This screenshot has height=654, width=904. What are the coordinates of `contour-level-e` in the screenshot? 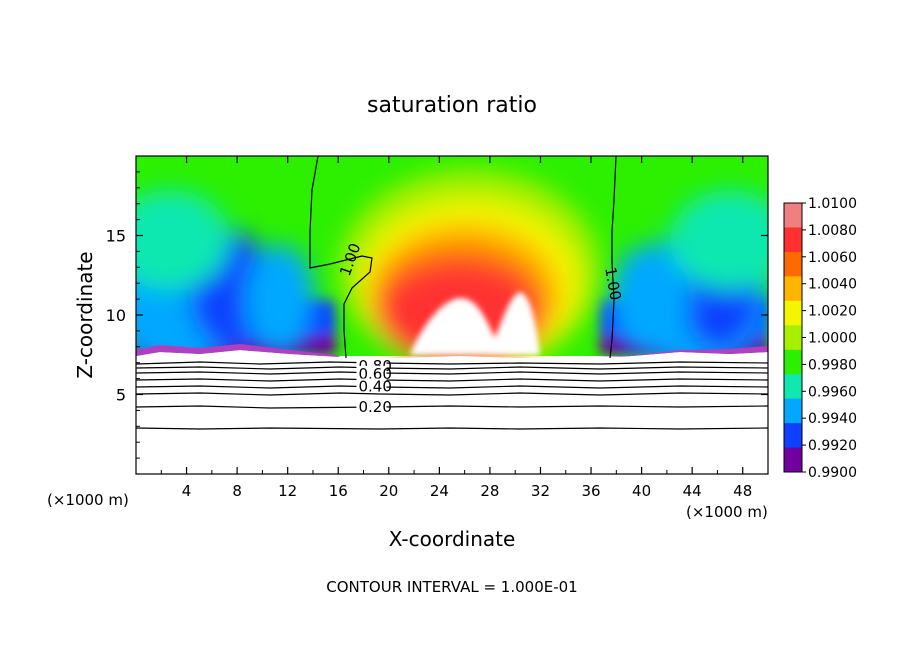 It's located at (452, 387).